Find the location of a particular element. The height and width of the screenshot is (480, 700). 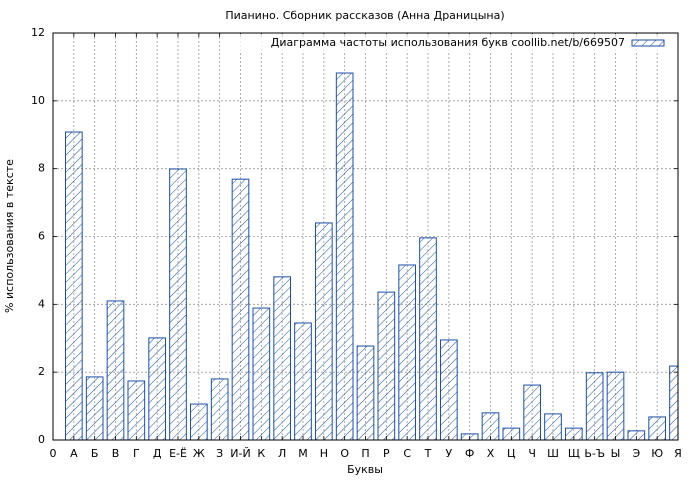

x-tick-label: Г is located at coordinates (136, 453).